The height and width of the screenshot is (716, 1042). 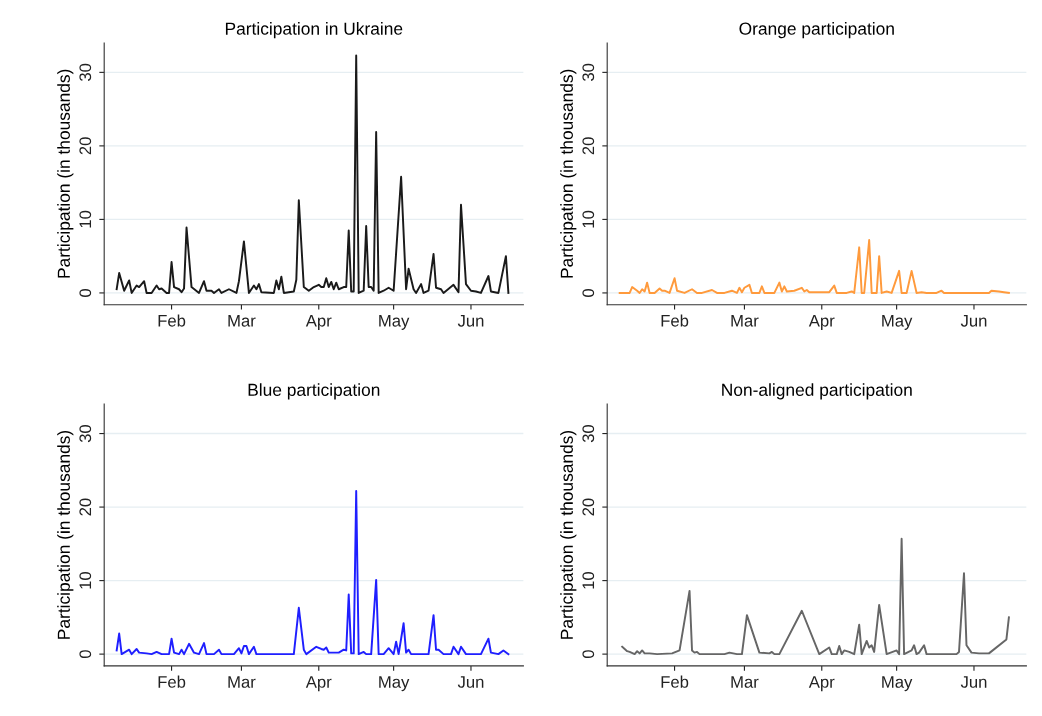 What do you see at coordinates (816, 30) in the screenshot?
I see `chart-title: Orange participation` at bounding box center [816, 30].